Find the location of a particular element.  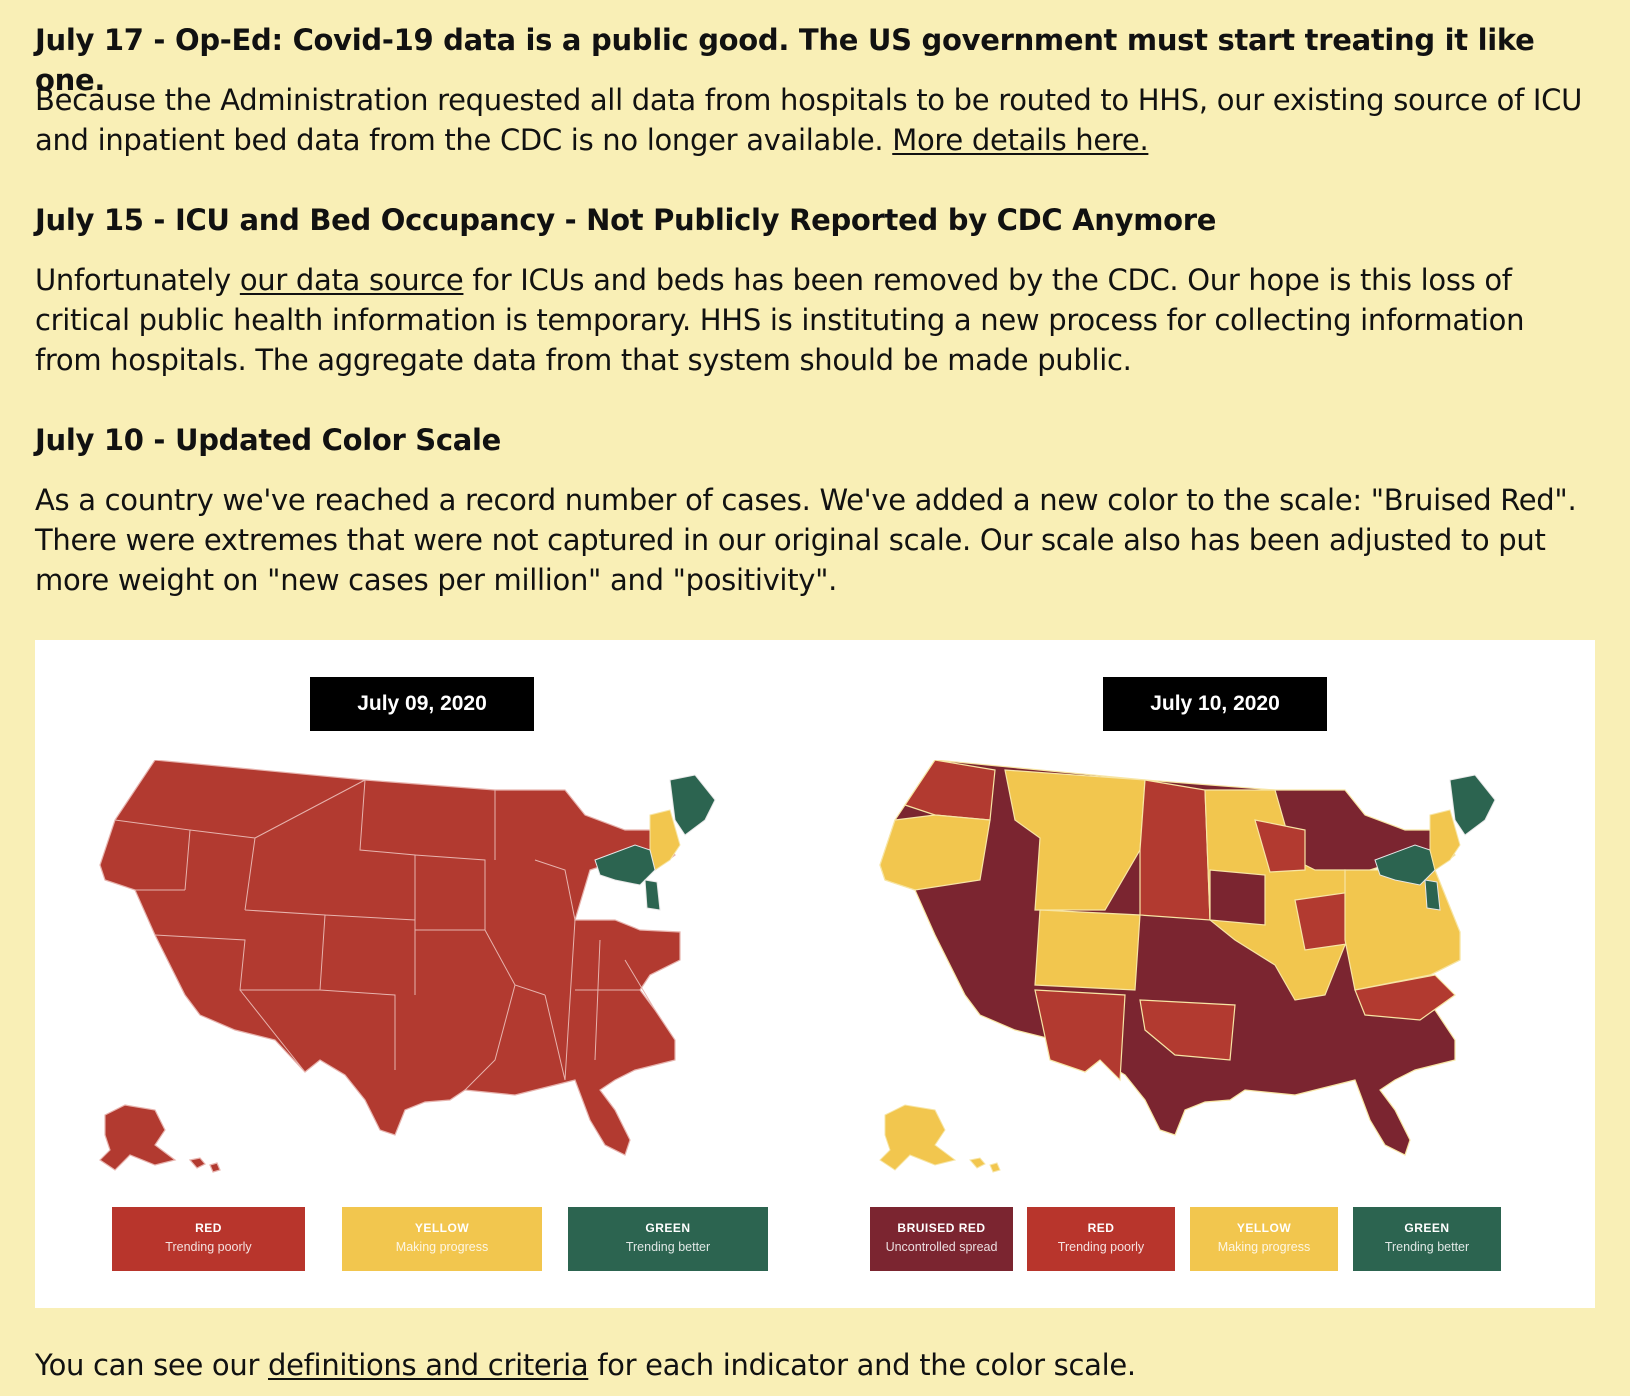

map-region-east-yellow is located at coordinates (1402, 930).